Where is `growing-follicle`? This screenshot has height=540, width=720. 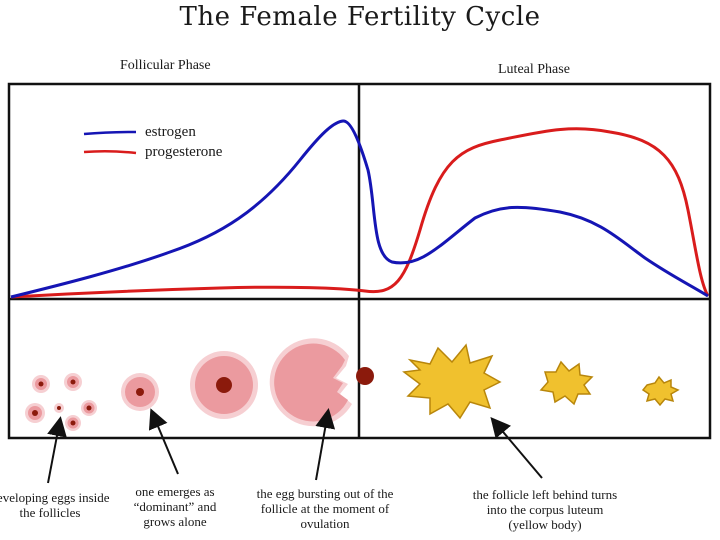 growing-follicle is located at coordinates (224, 385).